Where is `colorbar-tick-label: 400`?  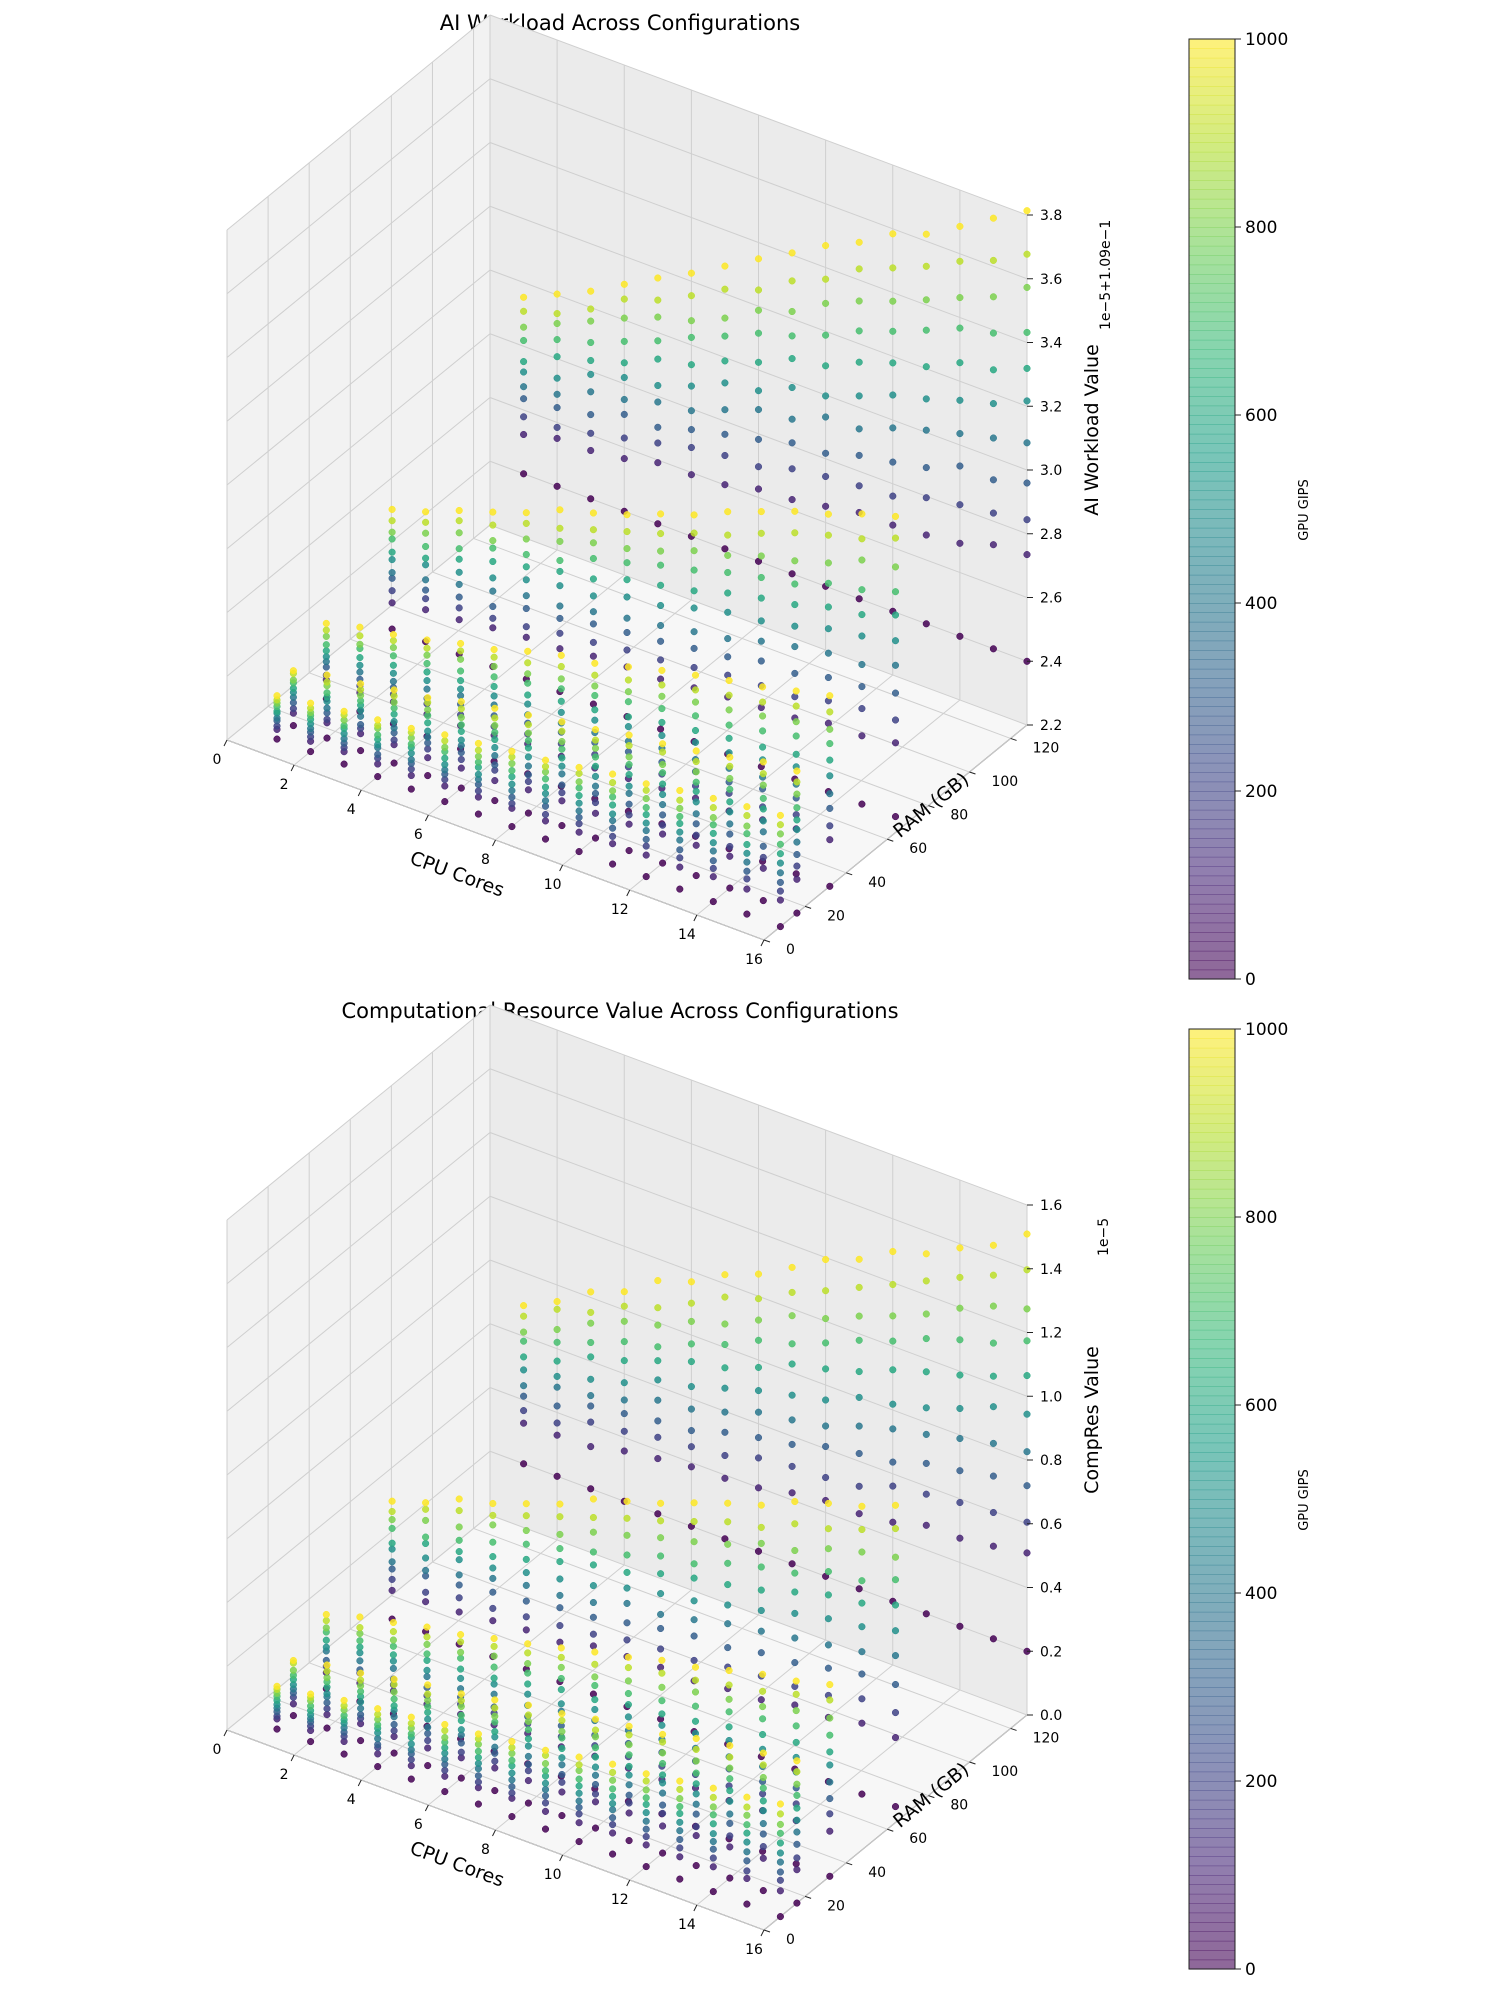 colorbar-tick-label: 400 is located at coordinates (1261, 1594).